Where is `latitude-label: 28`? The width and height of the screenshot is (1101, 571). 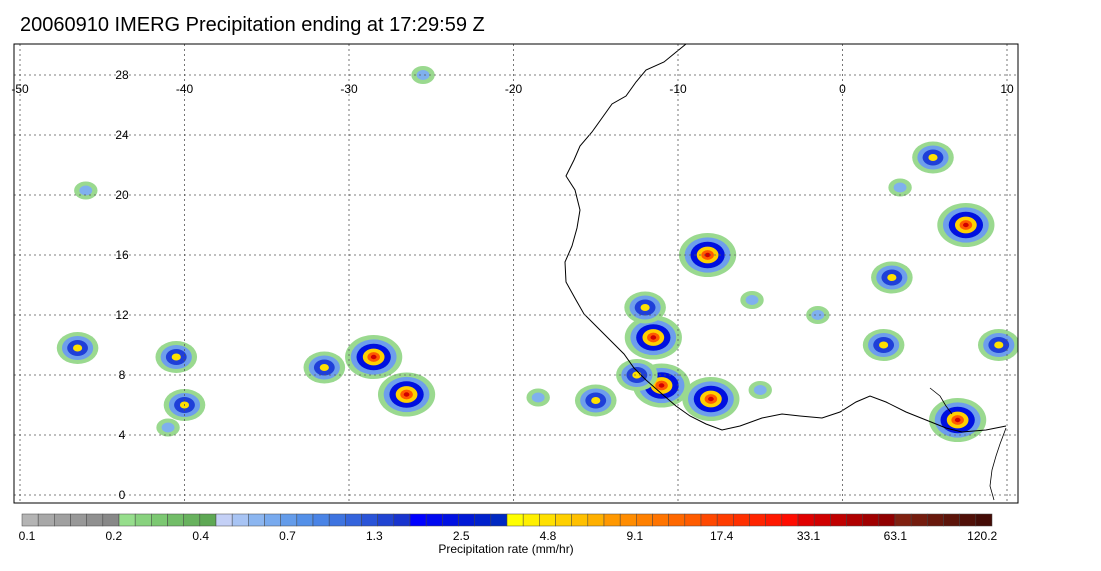
latitude-label: 28 is located at coordinates (122, 75).